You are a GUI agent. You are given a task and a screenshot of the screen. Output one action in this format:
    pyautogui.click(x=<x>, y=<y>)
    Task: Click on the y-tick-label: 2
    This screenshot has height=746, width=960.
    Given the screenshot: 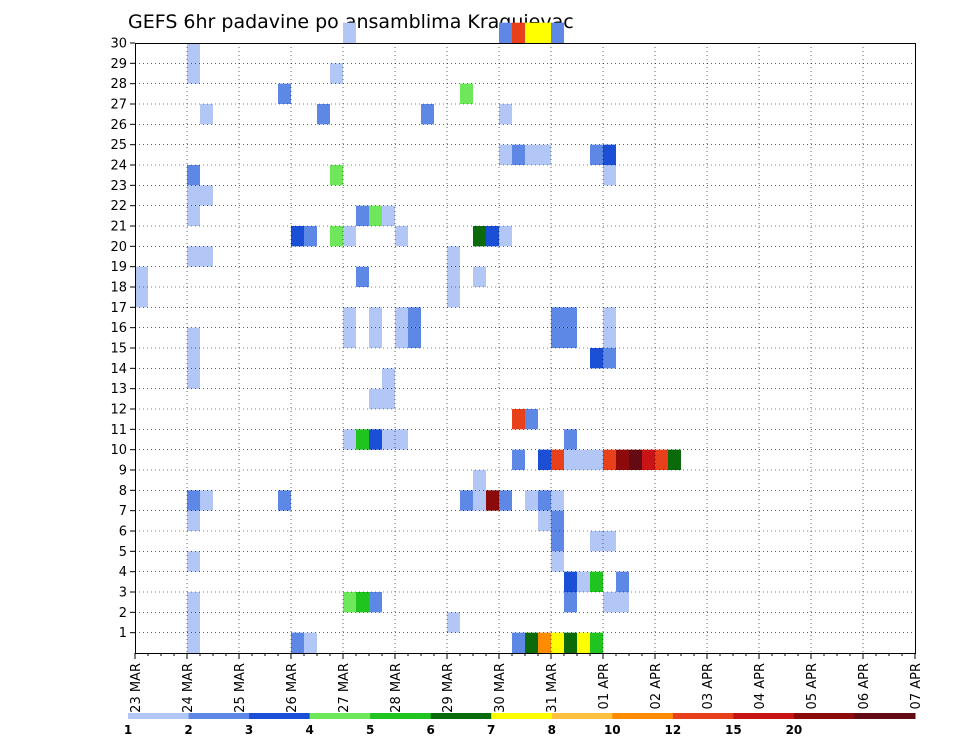 What is the action you would take?
    pyautogui.click(x=123, y=613)
    